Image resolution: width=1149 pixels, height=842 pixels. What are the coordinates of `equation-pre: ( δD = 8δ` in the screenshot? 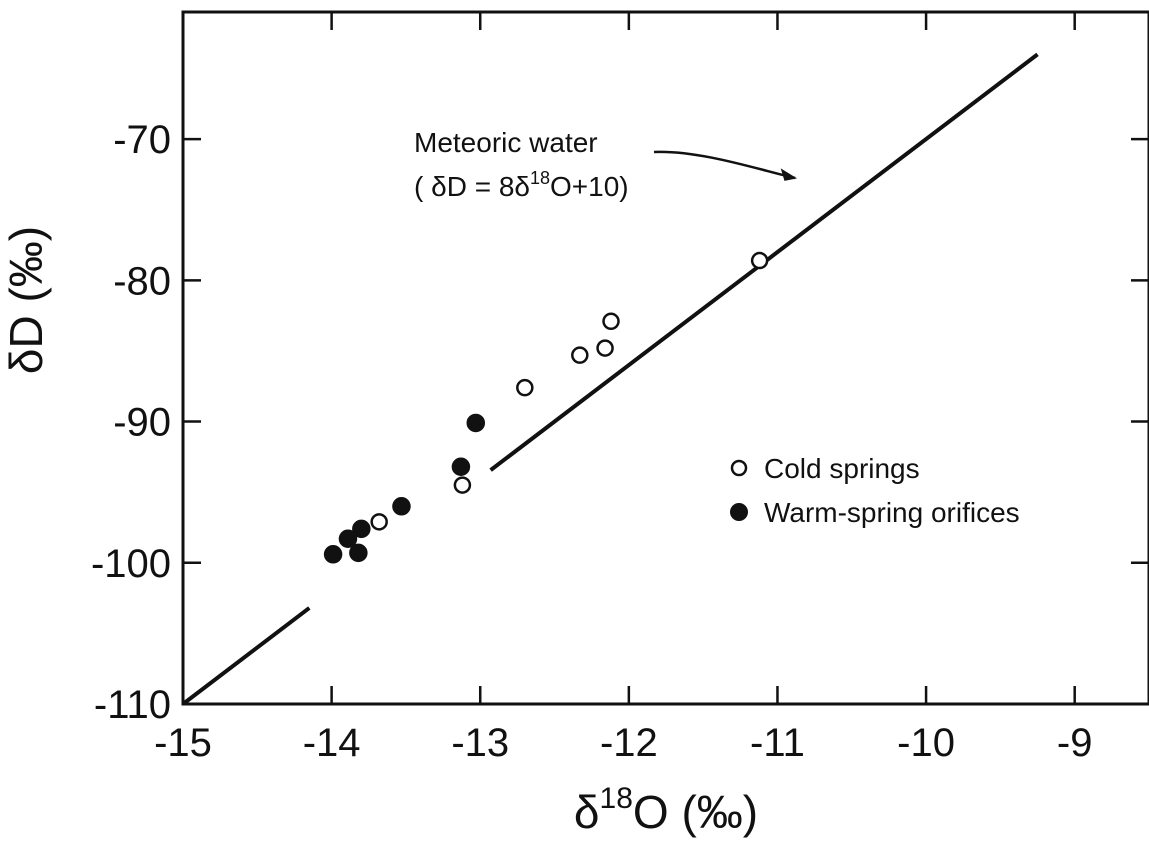 It's located at (472, 186).